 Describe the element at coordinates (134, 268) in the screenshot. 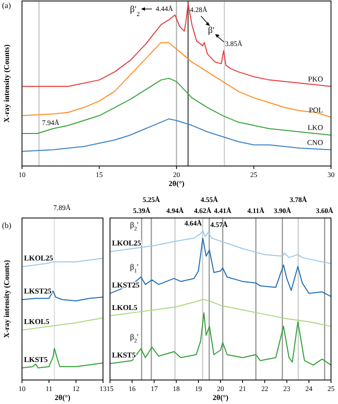

I see `annotation: β$_{1}$′` at that location.